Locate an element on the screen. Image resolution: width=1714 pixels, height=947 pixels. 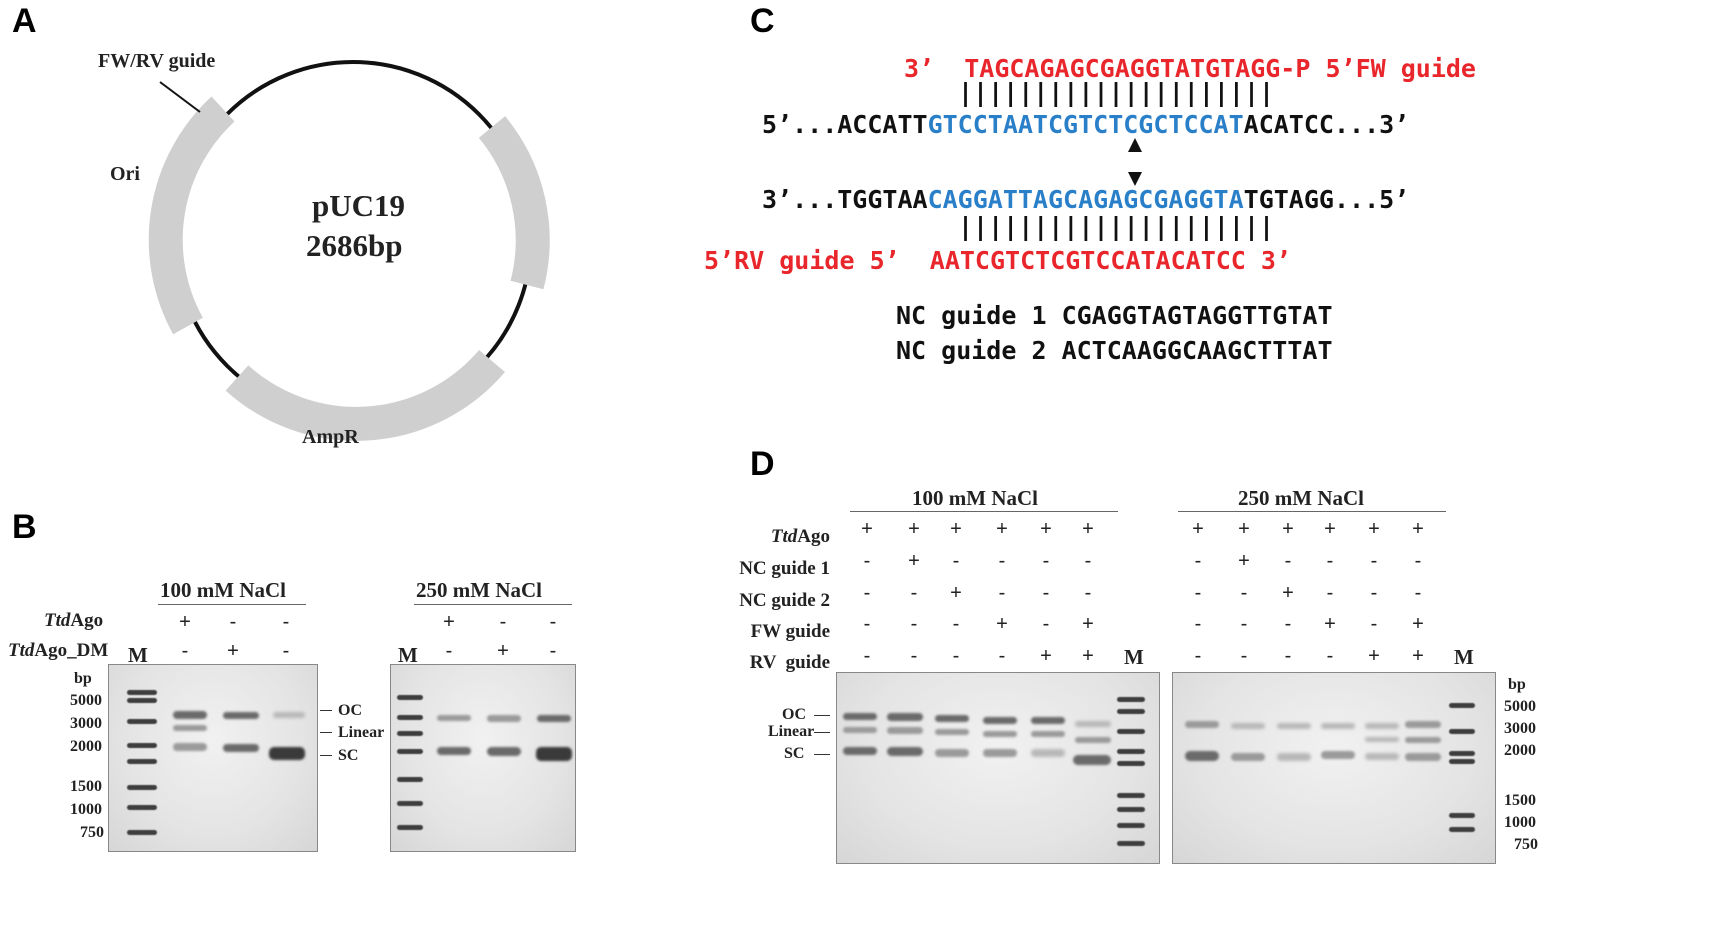
d-linear-label: Linear is located at coordinates (791, 731).